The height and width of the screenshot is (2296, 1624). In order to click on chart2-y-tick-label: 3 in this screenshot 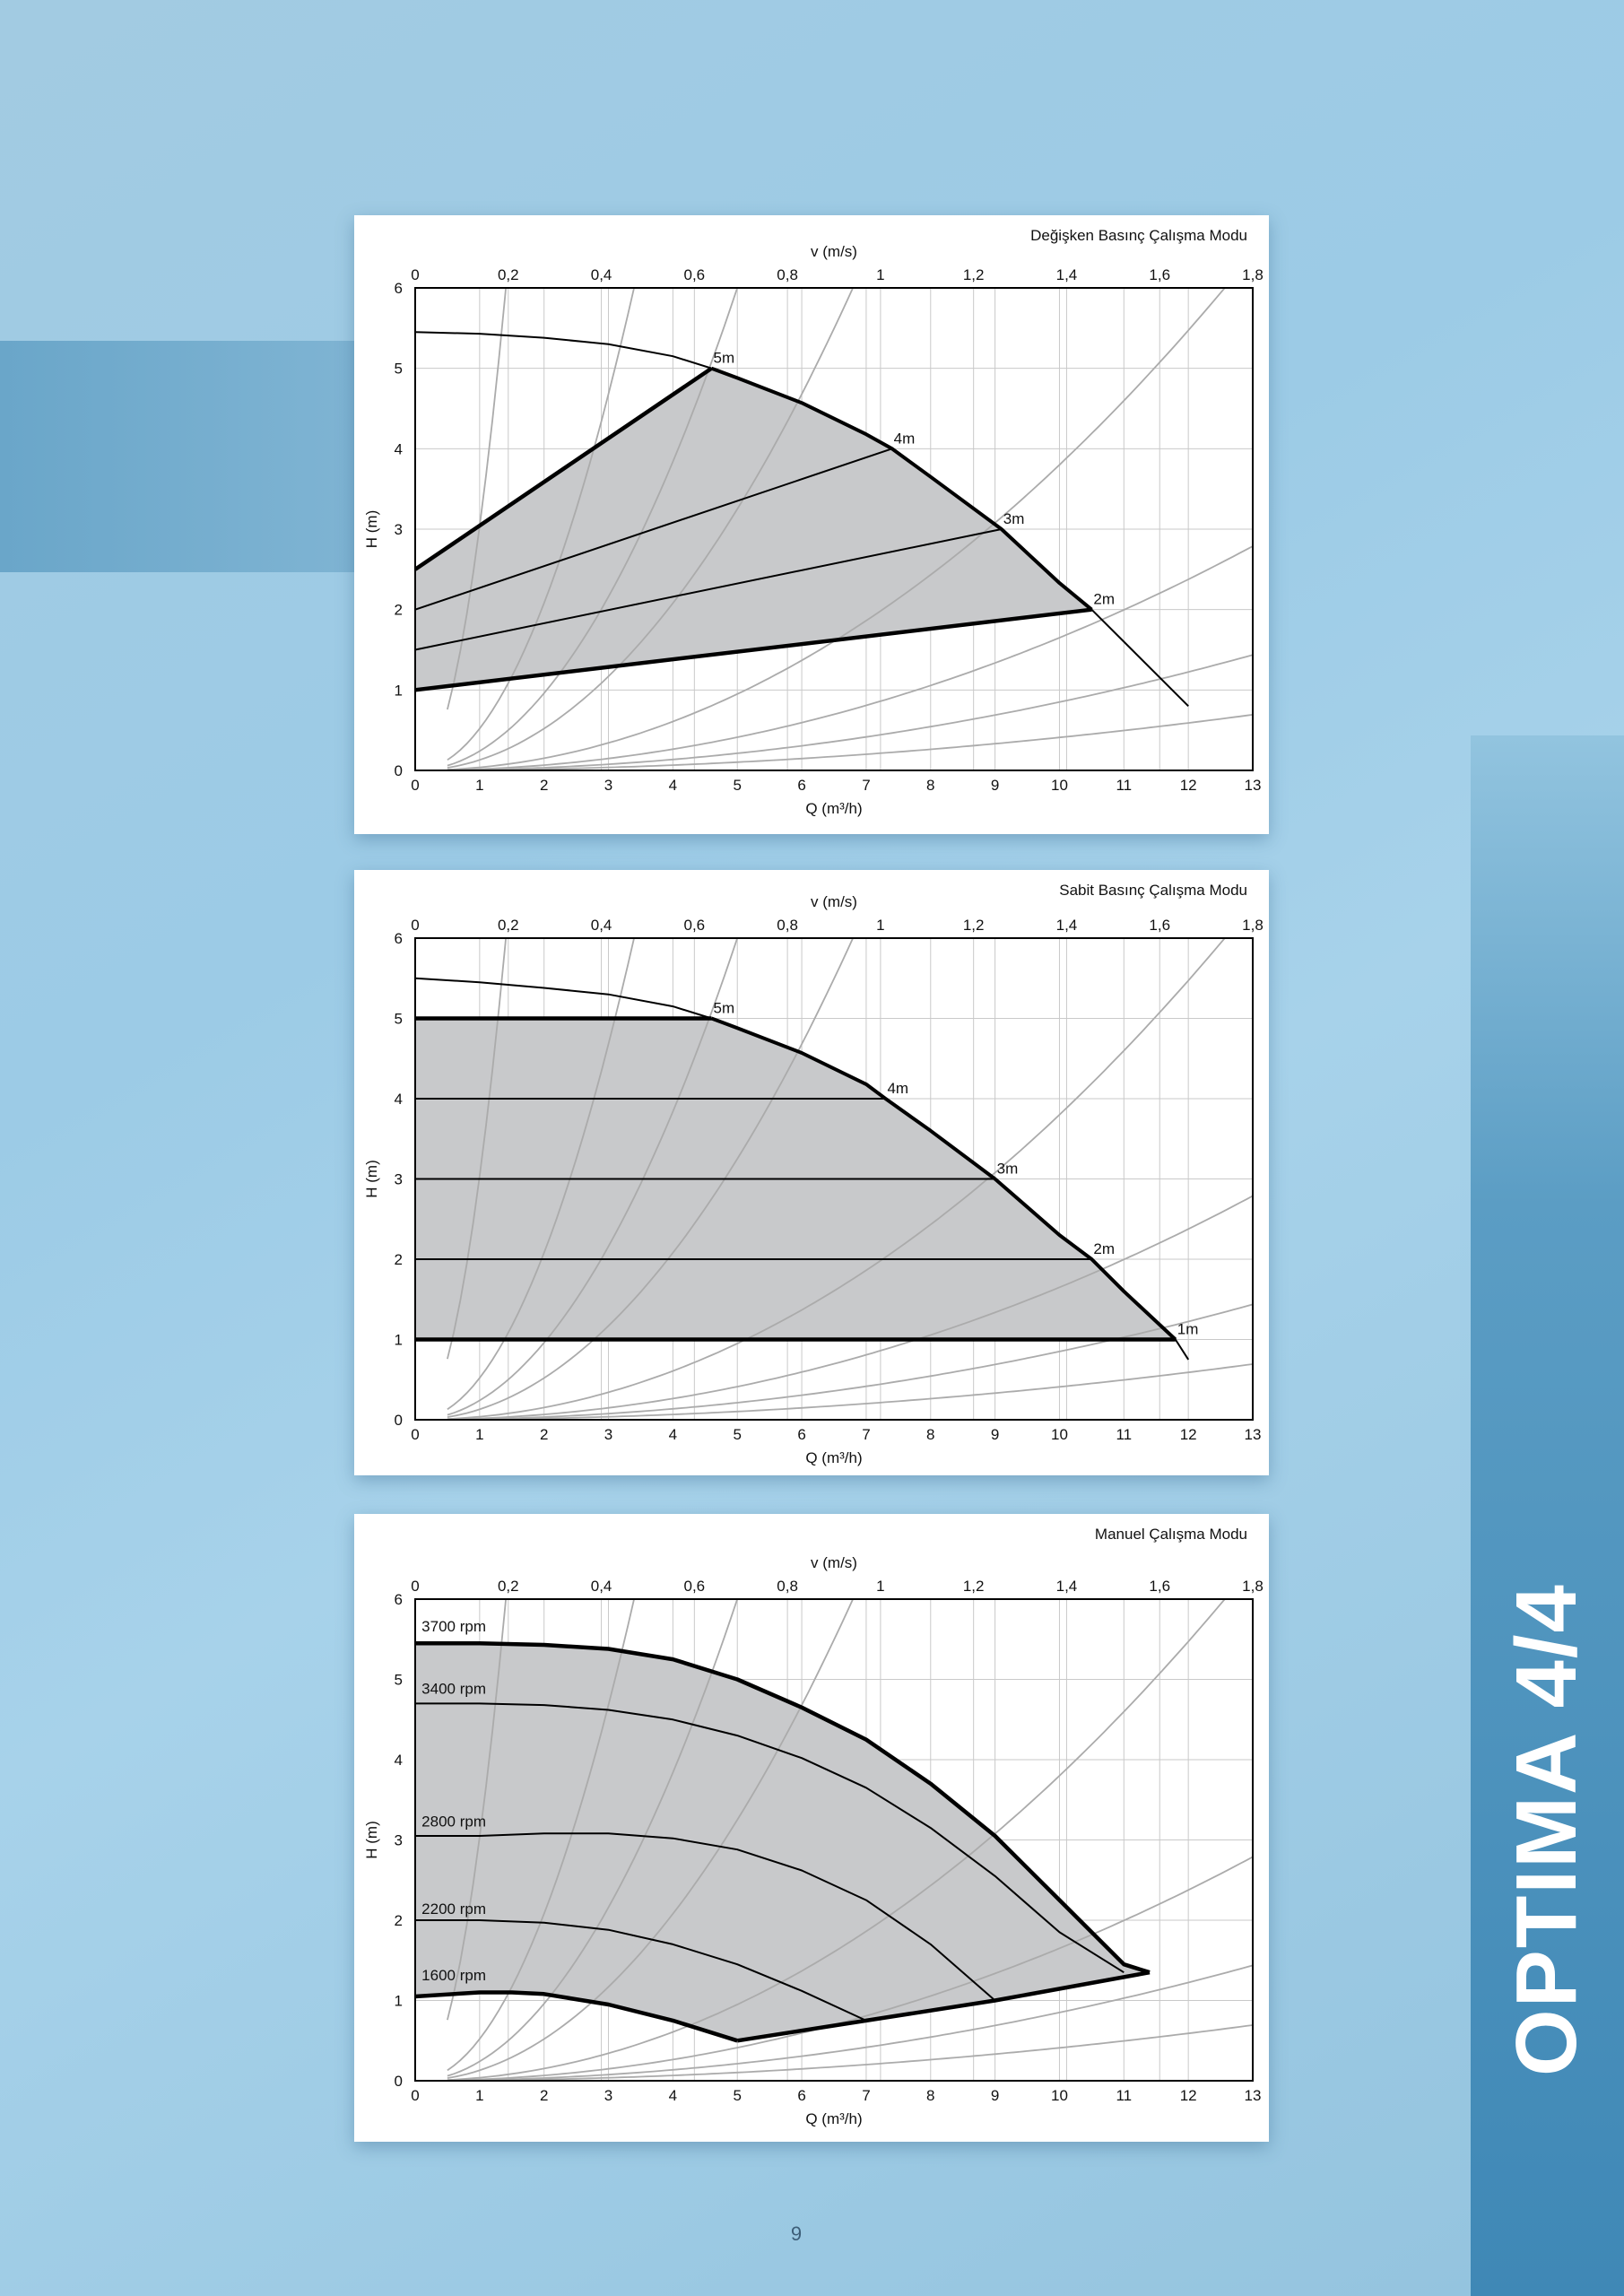, I will do `click(399, 1179)`.